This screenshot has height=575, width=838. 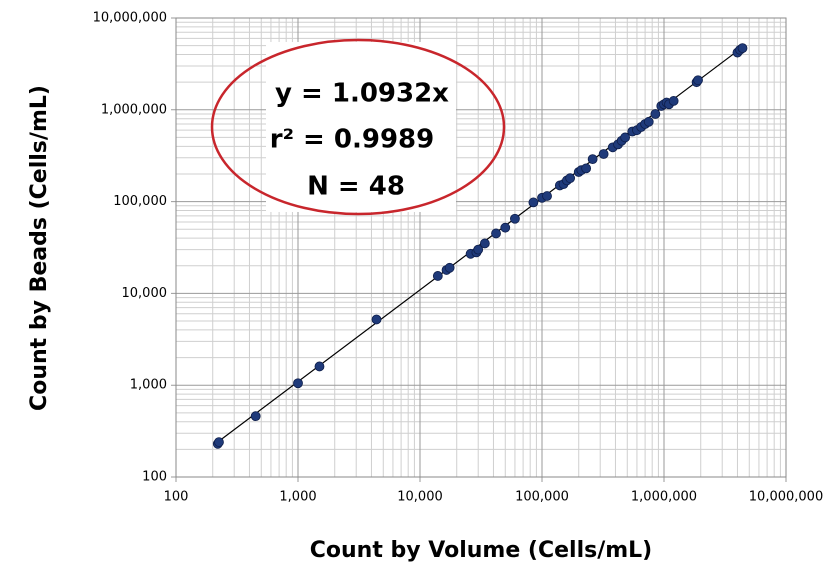 What do you see at coordinates (134, 109) in the screenshot?
I see `y-tick-label: 1,000,000` at bounding box center [134, 109].